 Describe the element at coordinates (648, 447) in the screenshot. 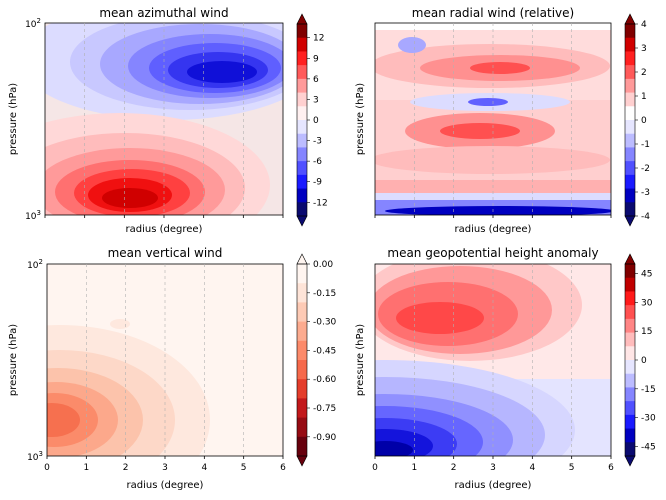

I see `colorbar-tick-label: -45` at that location.